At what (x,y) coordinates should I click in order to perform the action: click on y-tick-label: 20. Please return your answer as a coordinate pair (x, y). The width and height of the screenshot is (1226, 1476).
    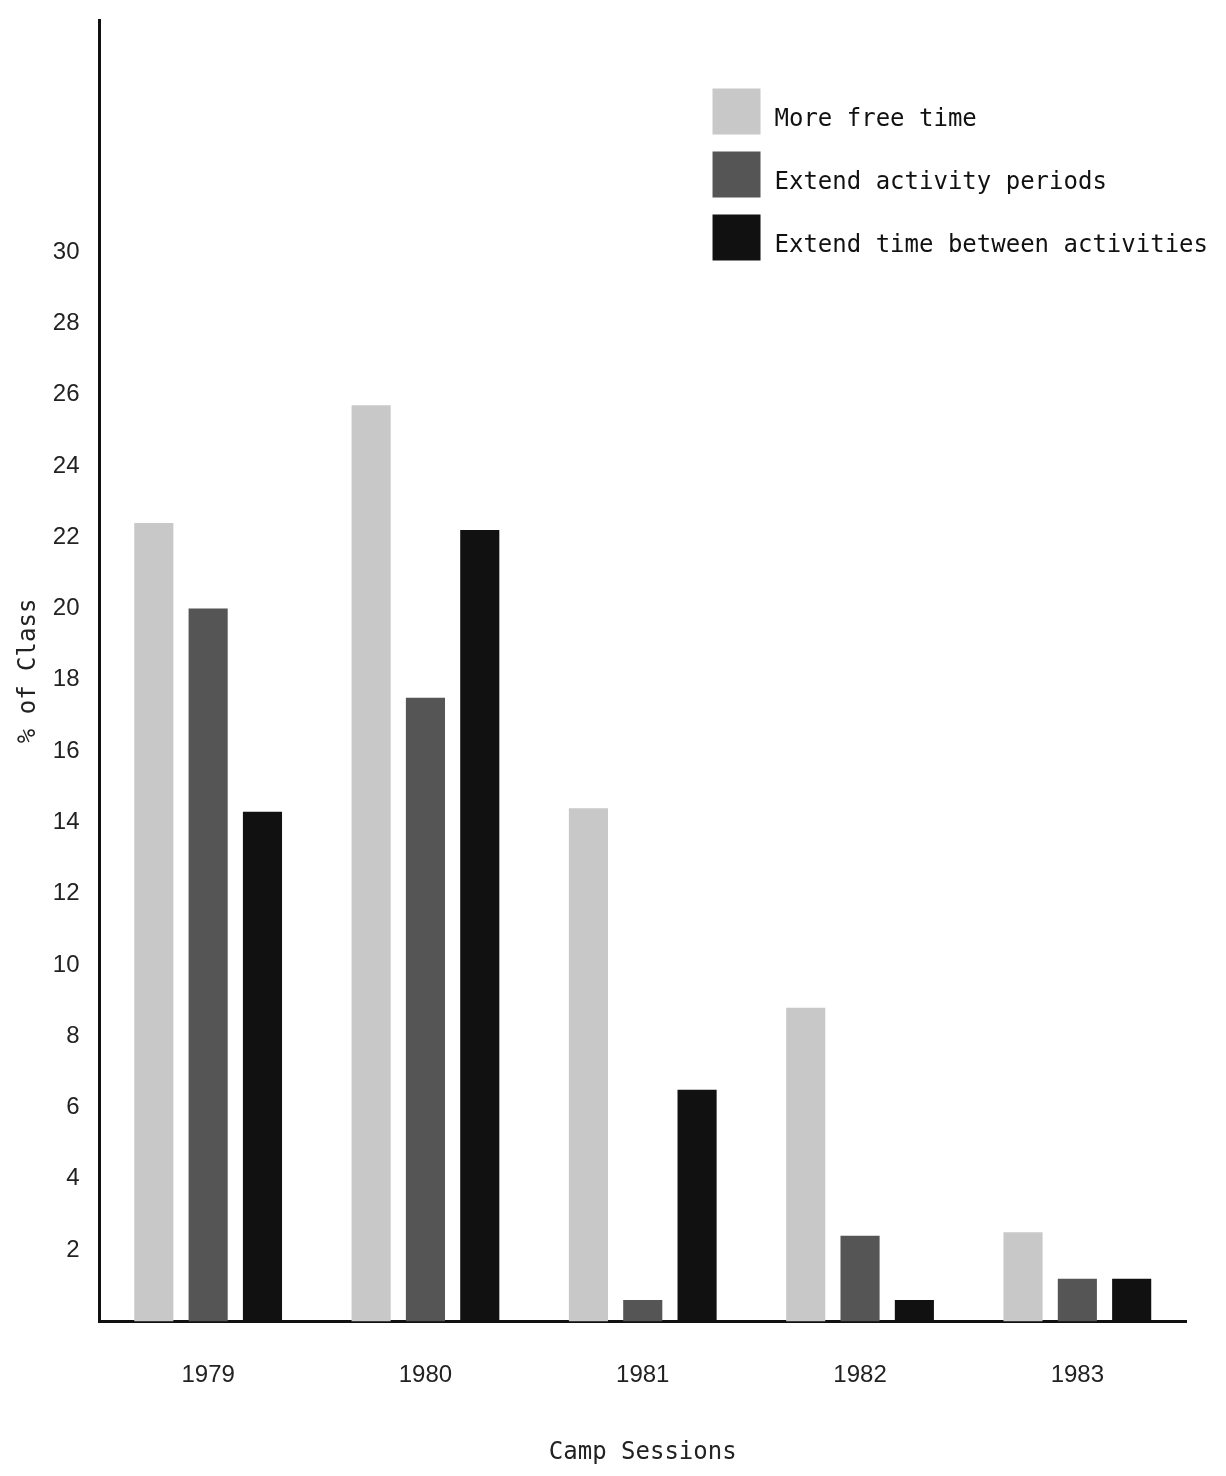
    Looking at the image, I should click on (66, 607).